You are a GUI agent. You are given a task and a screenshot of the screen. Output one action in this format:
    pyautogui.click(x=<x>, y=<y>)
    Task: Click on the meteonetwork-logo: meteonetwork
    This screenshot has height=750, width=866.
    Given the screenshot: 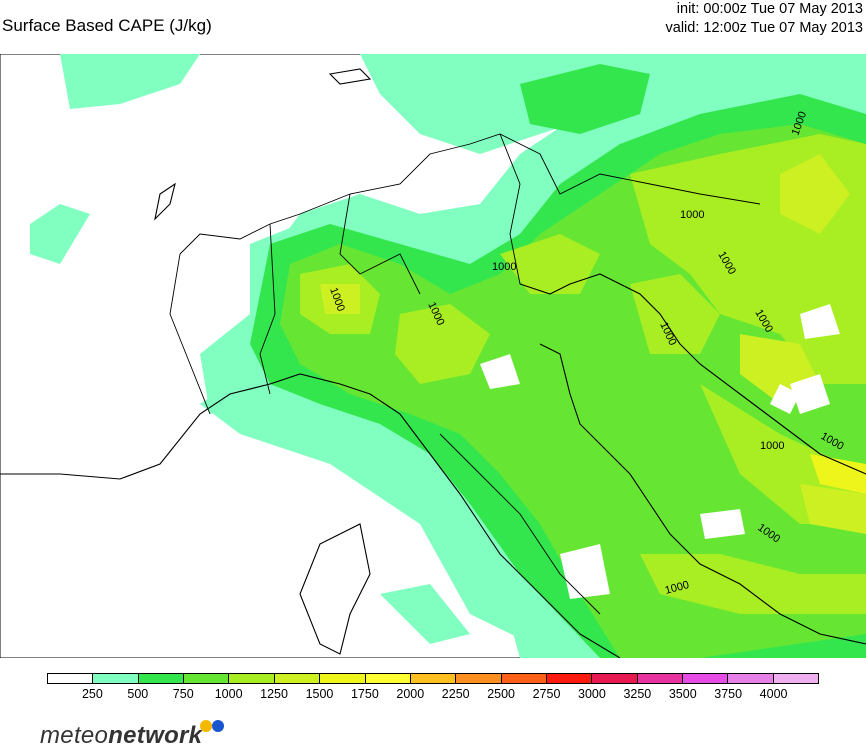 What is the action you would take?
    pyautogui.click(x=121, y=736)
    